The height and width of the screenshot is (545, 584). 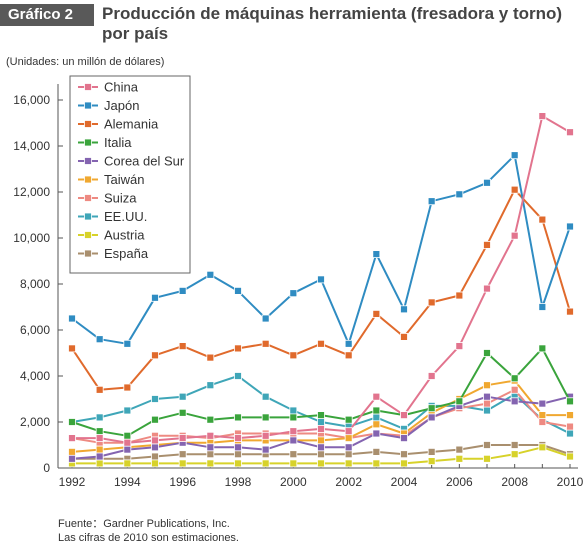 What do you see at coordinates (459, 482) in the screenshot?
I see `x-tick-label: 2006` at bounding box center [459, 482].